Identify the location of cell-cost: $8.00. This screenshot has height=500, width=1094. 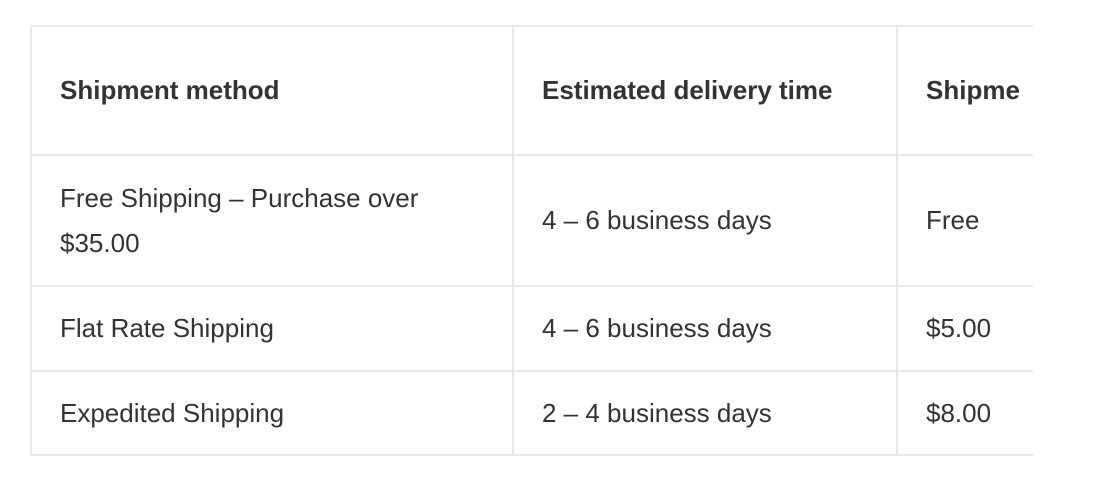
(964, 413).